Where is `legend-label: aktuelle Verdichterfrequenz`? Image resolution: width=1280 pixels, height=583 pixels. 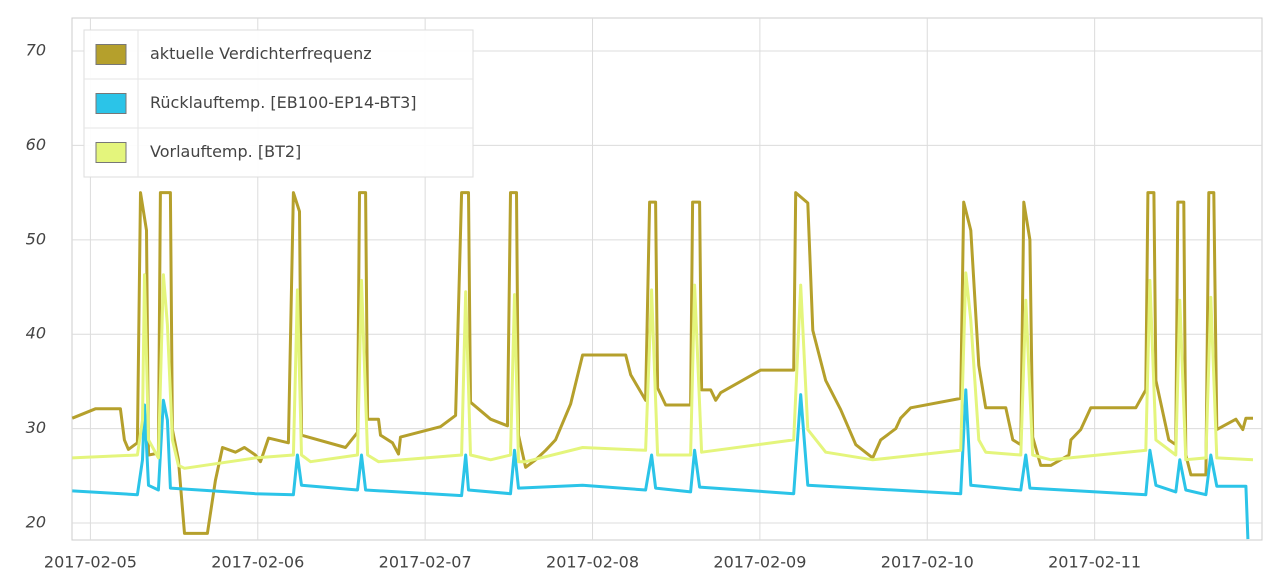
legend-label: aktuelle Verdichterfrequenz is located at coordinates (261, 53).